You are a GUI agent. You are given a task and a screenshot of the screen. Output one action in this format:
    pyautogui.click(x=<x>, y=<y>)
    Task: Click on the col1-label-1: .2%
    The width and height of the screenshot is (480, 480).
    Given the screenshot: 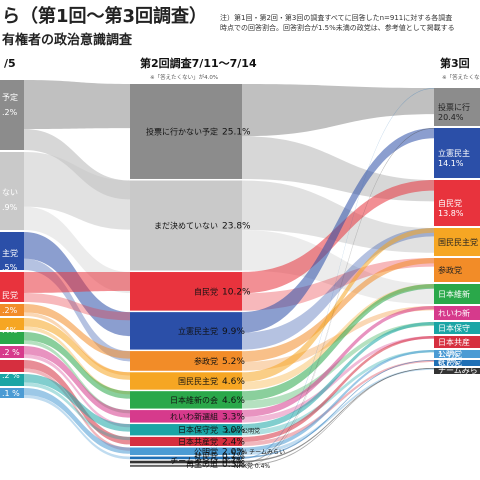 What is the action you would take?
    pyautogui.click(x=10, y=112)
    